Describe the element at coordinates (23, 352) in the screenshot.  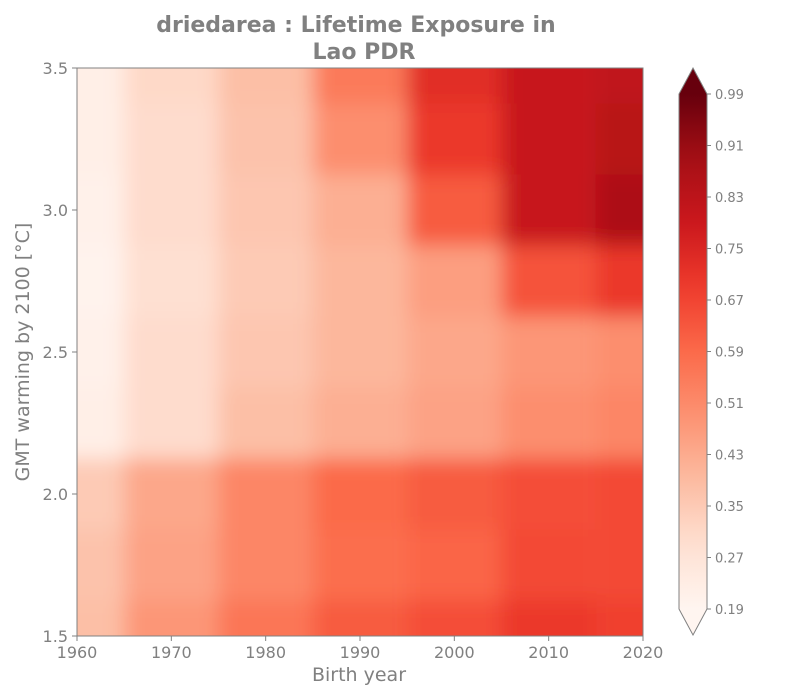
I see `y-axis-label: GMT warming by 2100 [°C]` at that location.